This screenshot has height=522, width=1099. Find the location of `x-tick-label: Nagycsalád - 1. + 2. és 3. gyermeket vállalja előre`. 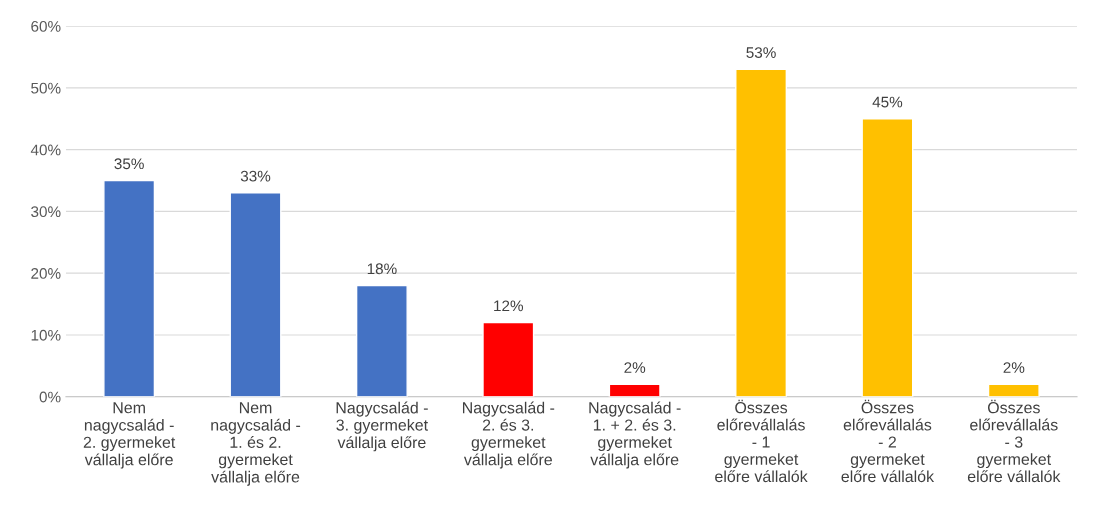

x-tick-label: Nagycsalád - 1. + 2. és 3. gyermeket vállalja előre is located at coordinates (635, 435).